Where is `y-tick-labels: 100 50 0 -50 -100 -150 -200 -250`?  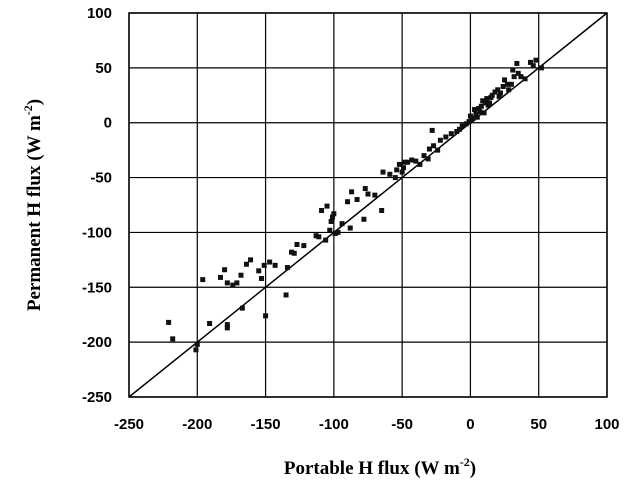
y-tick-labels: 100 50 0 -50 -100 -150 -200 -250 is located at coordinates (97, 205).